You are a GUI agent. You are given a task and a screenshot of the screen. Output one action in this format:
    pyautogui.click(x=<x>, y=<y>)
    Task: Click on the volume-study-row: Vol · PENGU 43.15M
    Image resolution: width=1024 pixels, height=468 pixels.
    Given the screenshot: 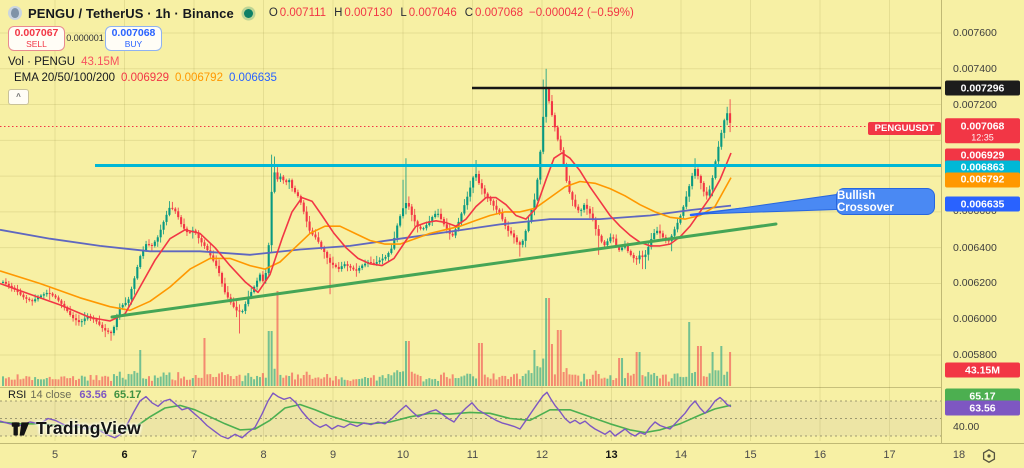 What is the action you would take?
    pyautogui.click(x=321, y=62)
    